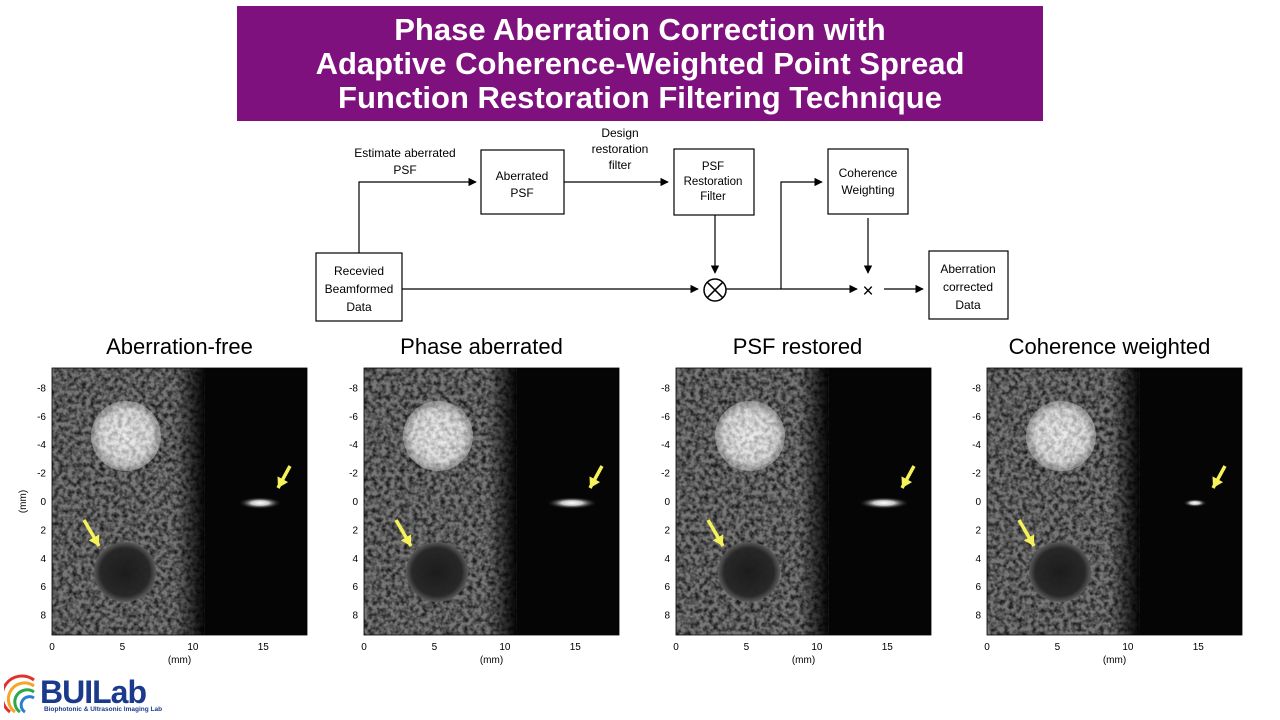  Describe the element at coordinates (404, 170) in the screenshot. I see `estimate-label-2: PSF` at that location.